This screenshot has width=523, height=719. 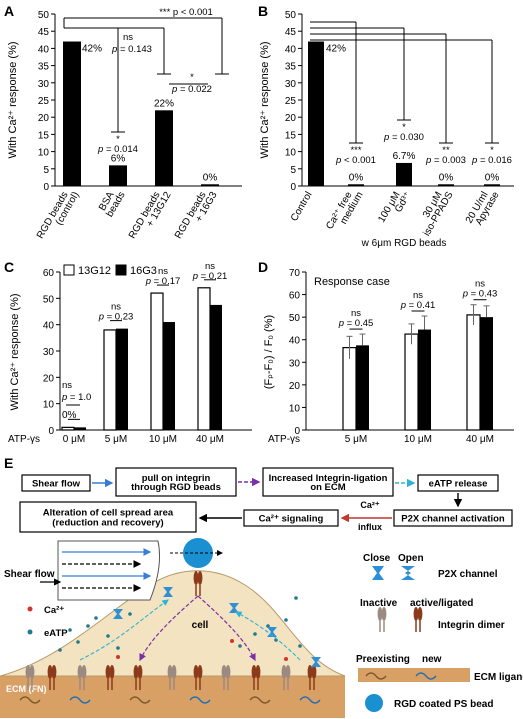 What do you see at coordinates (118, 158) in the screenshot?
I see `panel-a-value-label: 6%` at bounding box center [118, 158].